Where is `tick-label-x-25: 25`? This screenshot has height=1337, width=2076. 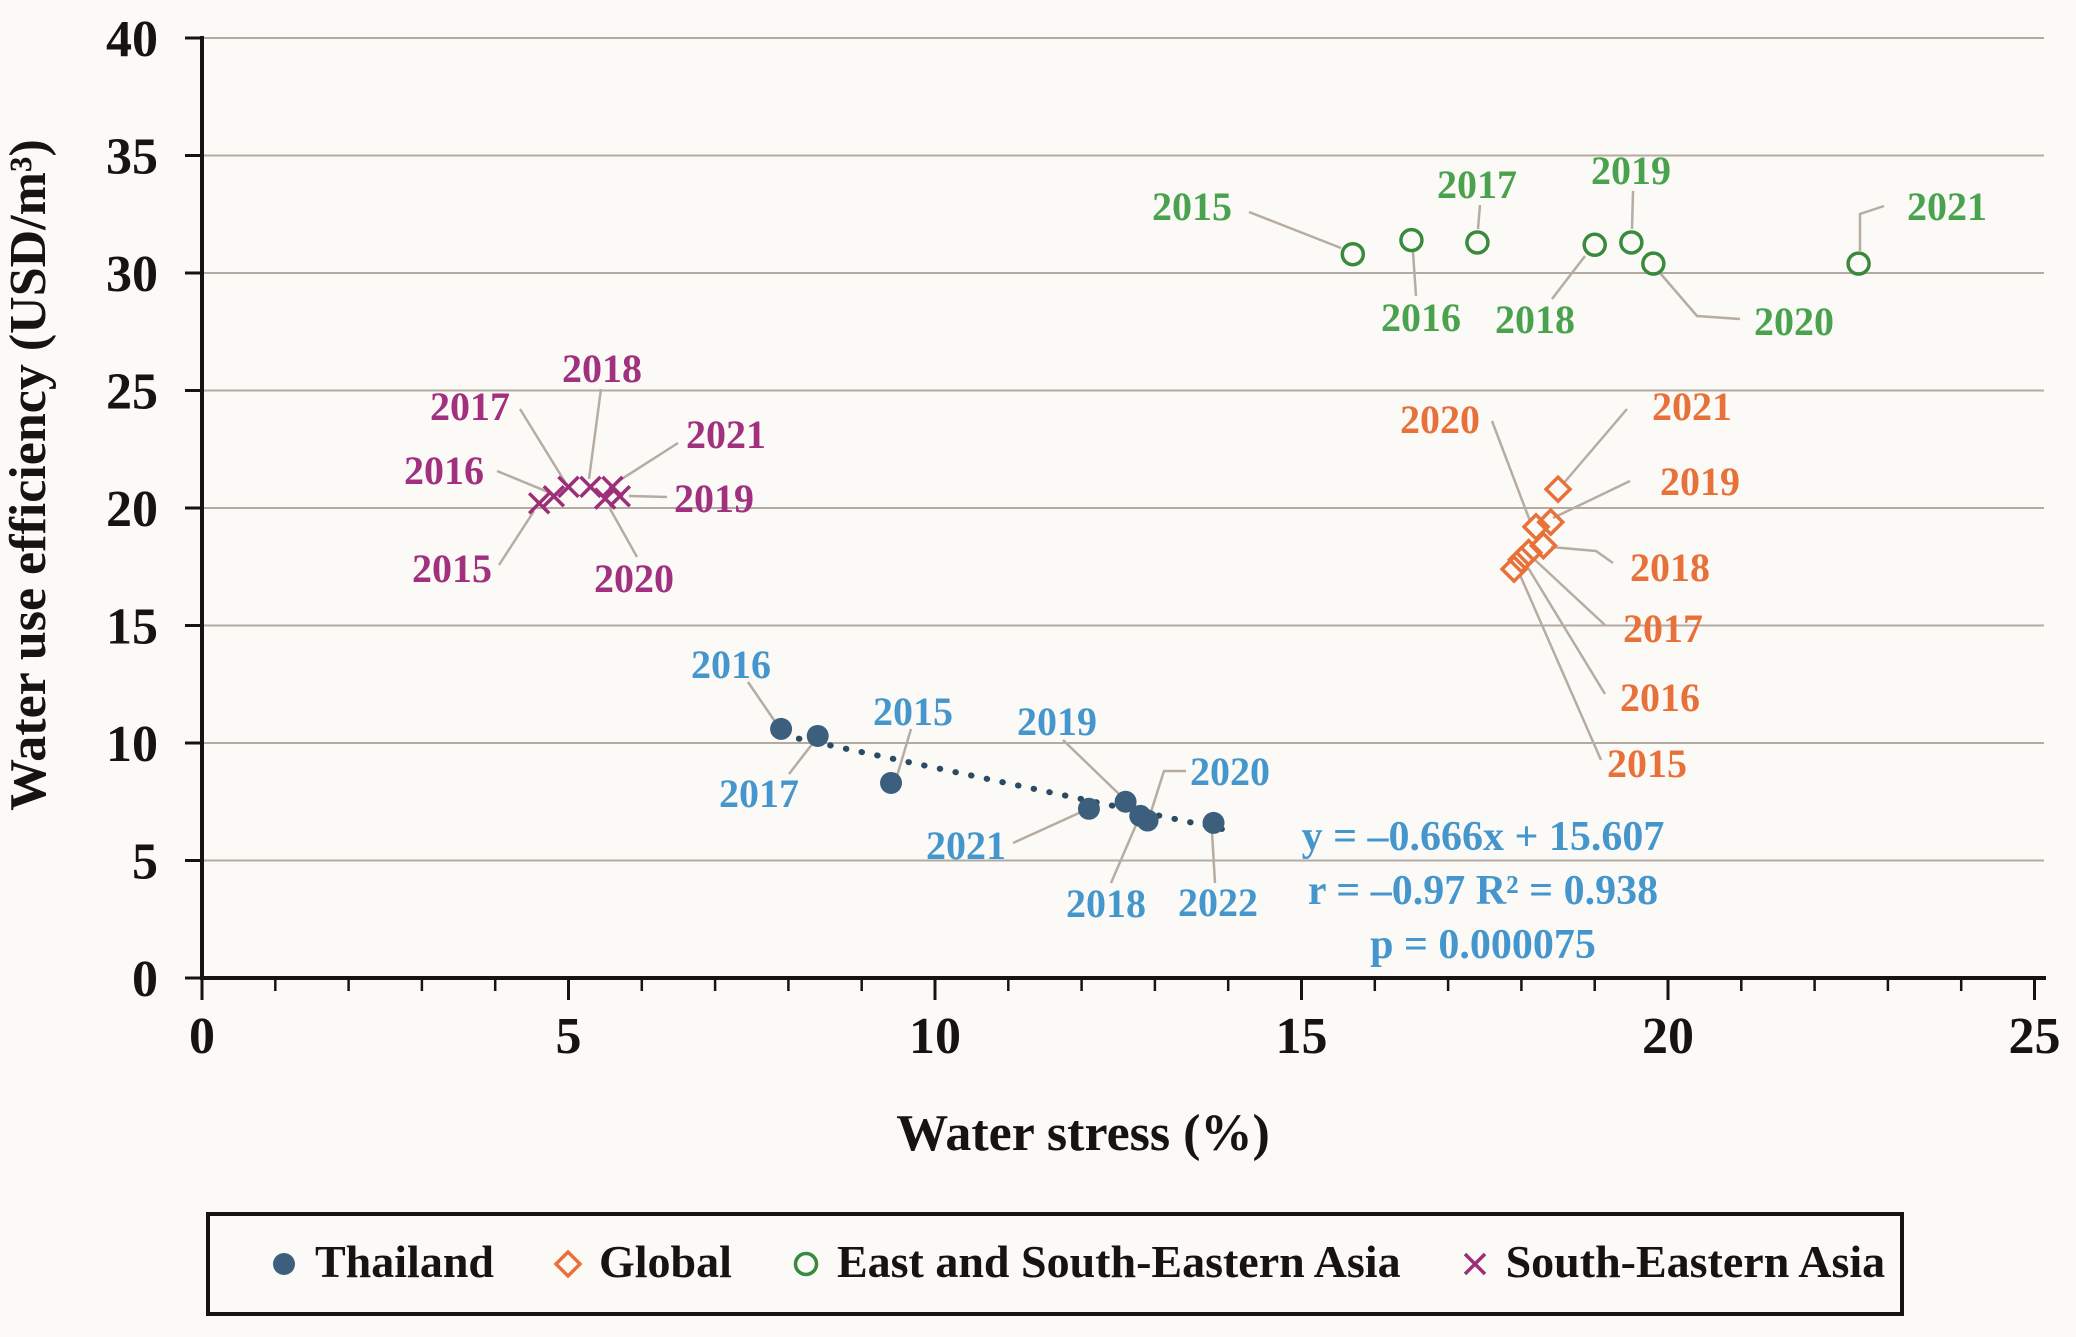 tick-label-x-25: 25 is located at coordinates (2035, 1036).